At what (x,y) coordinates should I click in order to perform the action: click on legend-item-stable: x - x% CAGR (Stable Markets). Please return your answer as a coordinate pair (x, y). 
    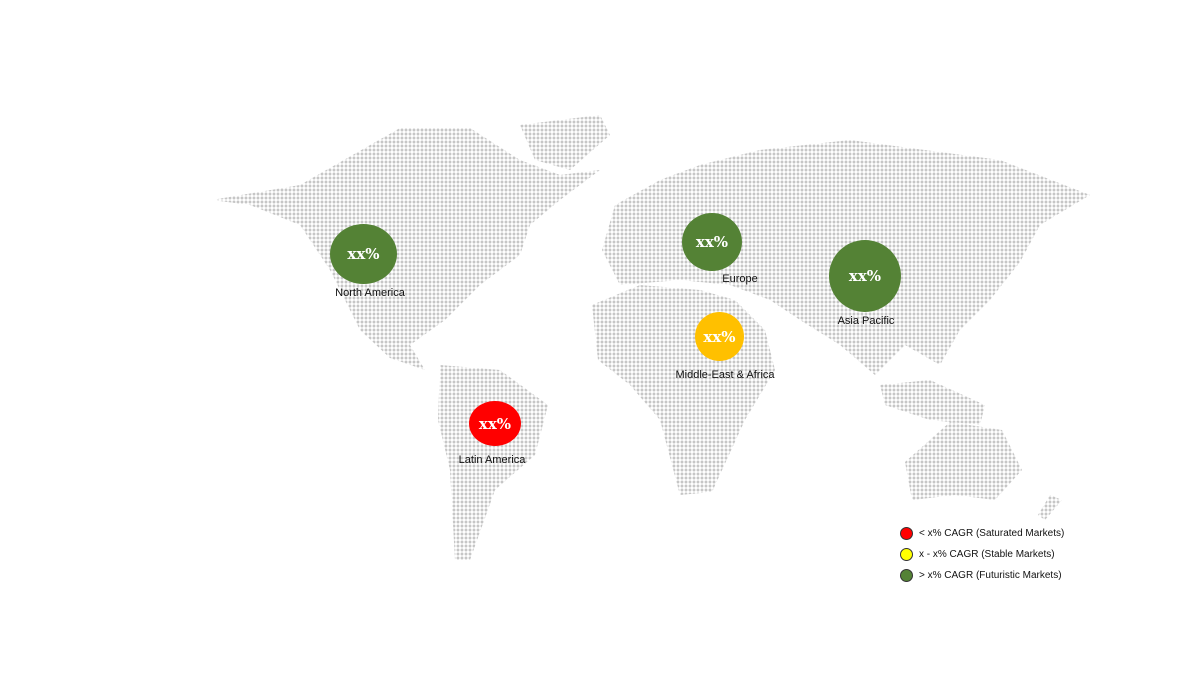
    Looking at the image, I should click on (982, 554).